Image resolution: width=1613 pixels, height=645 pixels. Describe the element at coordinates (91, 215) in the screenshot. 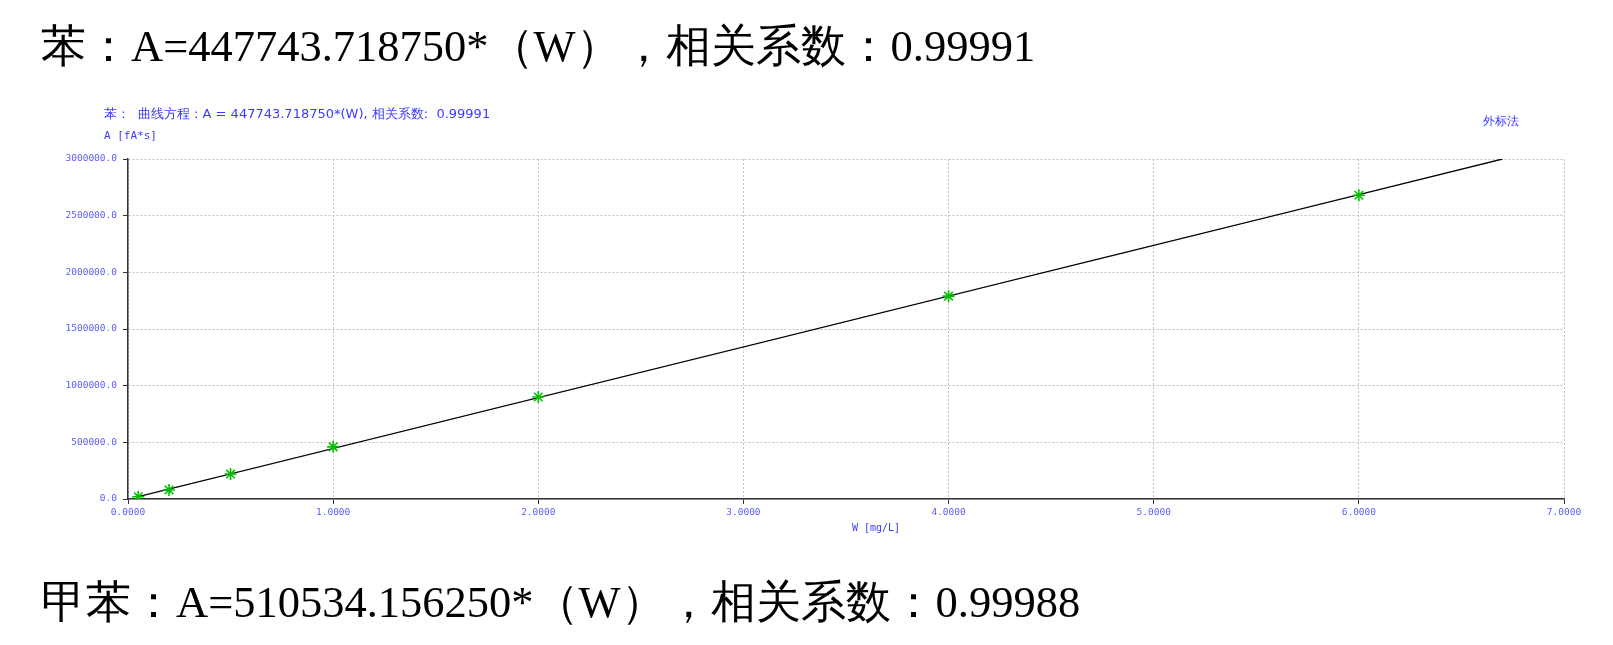

I see `y-tick-label: 2500000.0` at that location.